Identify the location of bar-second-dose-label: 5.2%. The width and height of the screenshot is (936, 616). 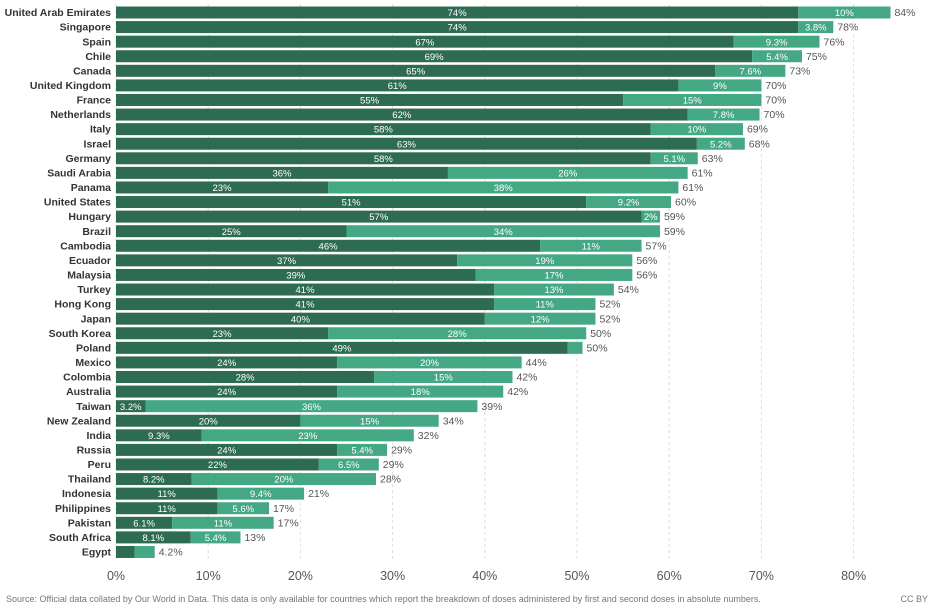
(721, 144).